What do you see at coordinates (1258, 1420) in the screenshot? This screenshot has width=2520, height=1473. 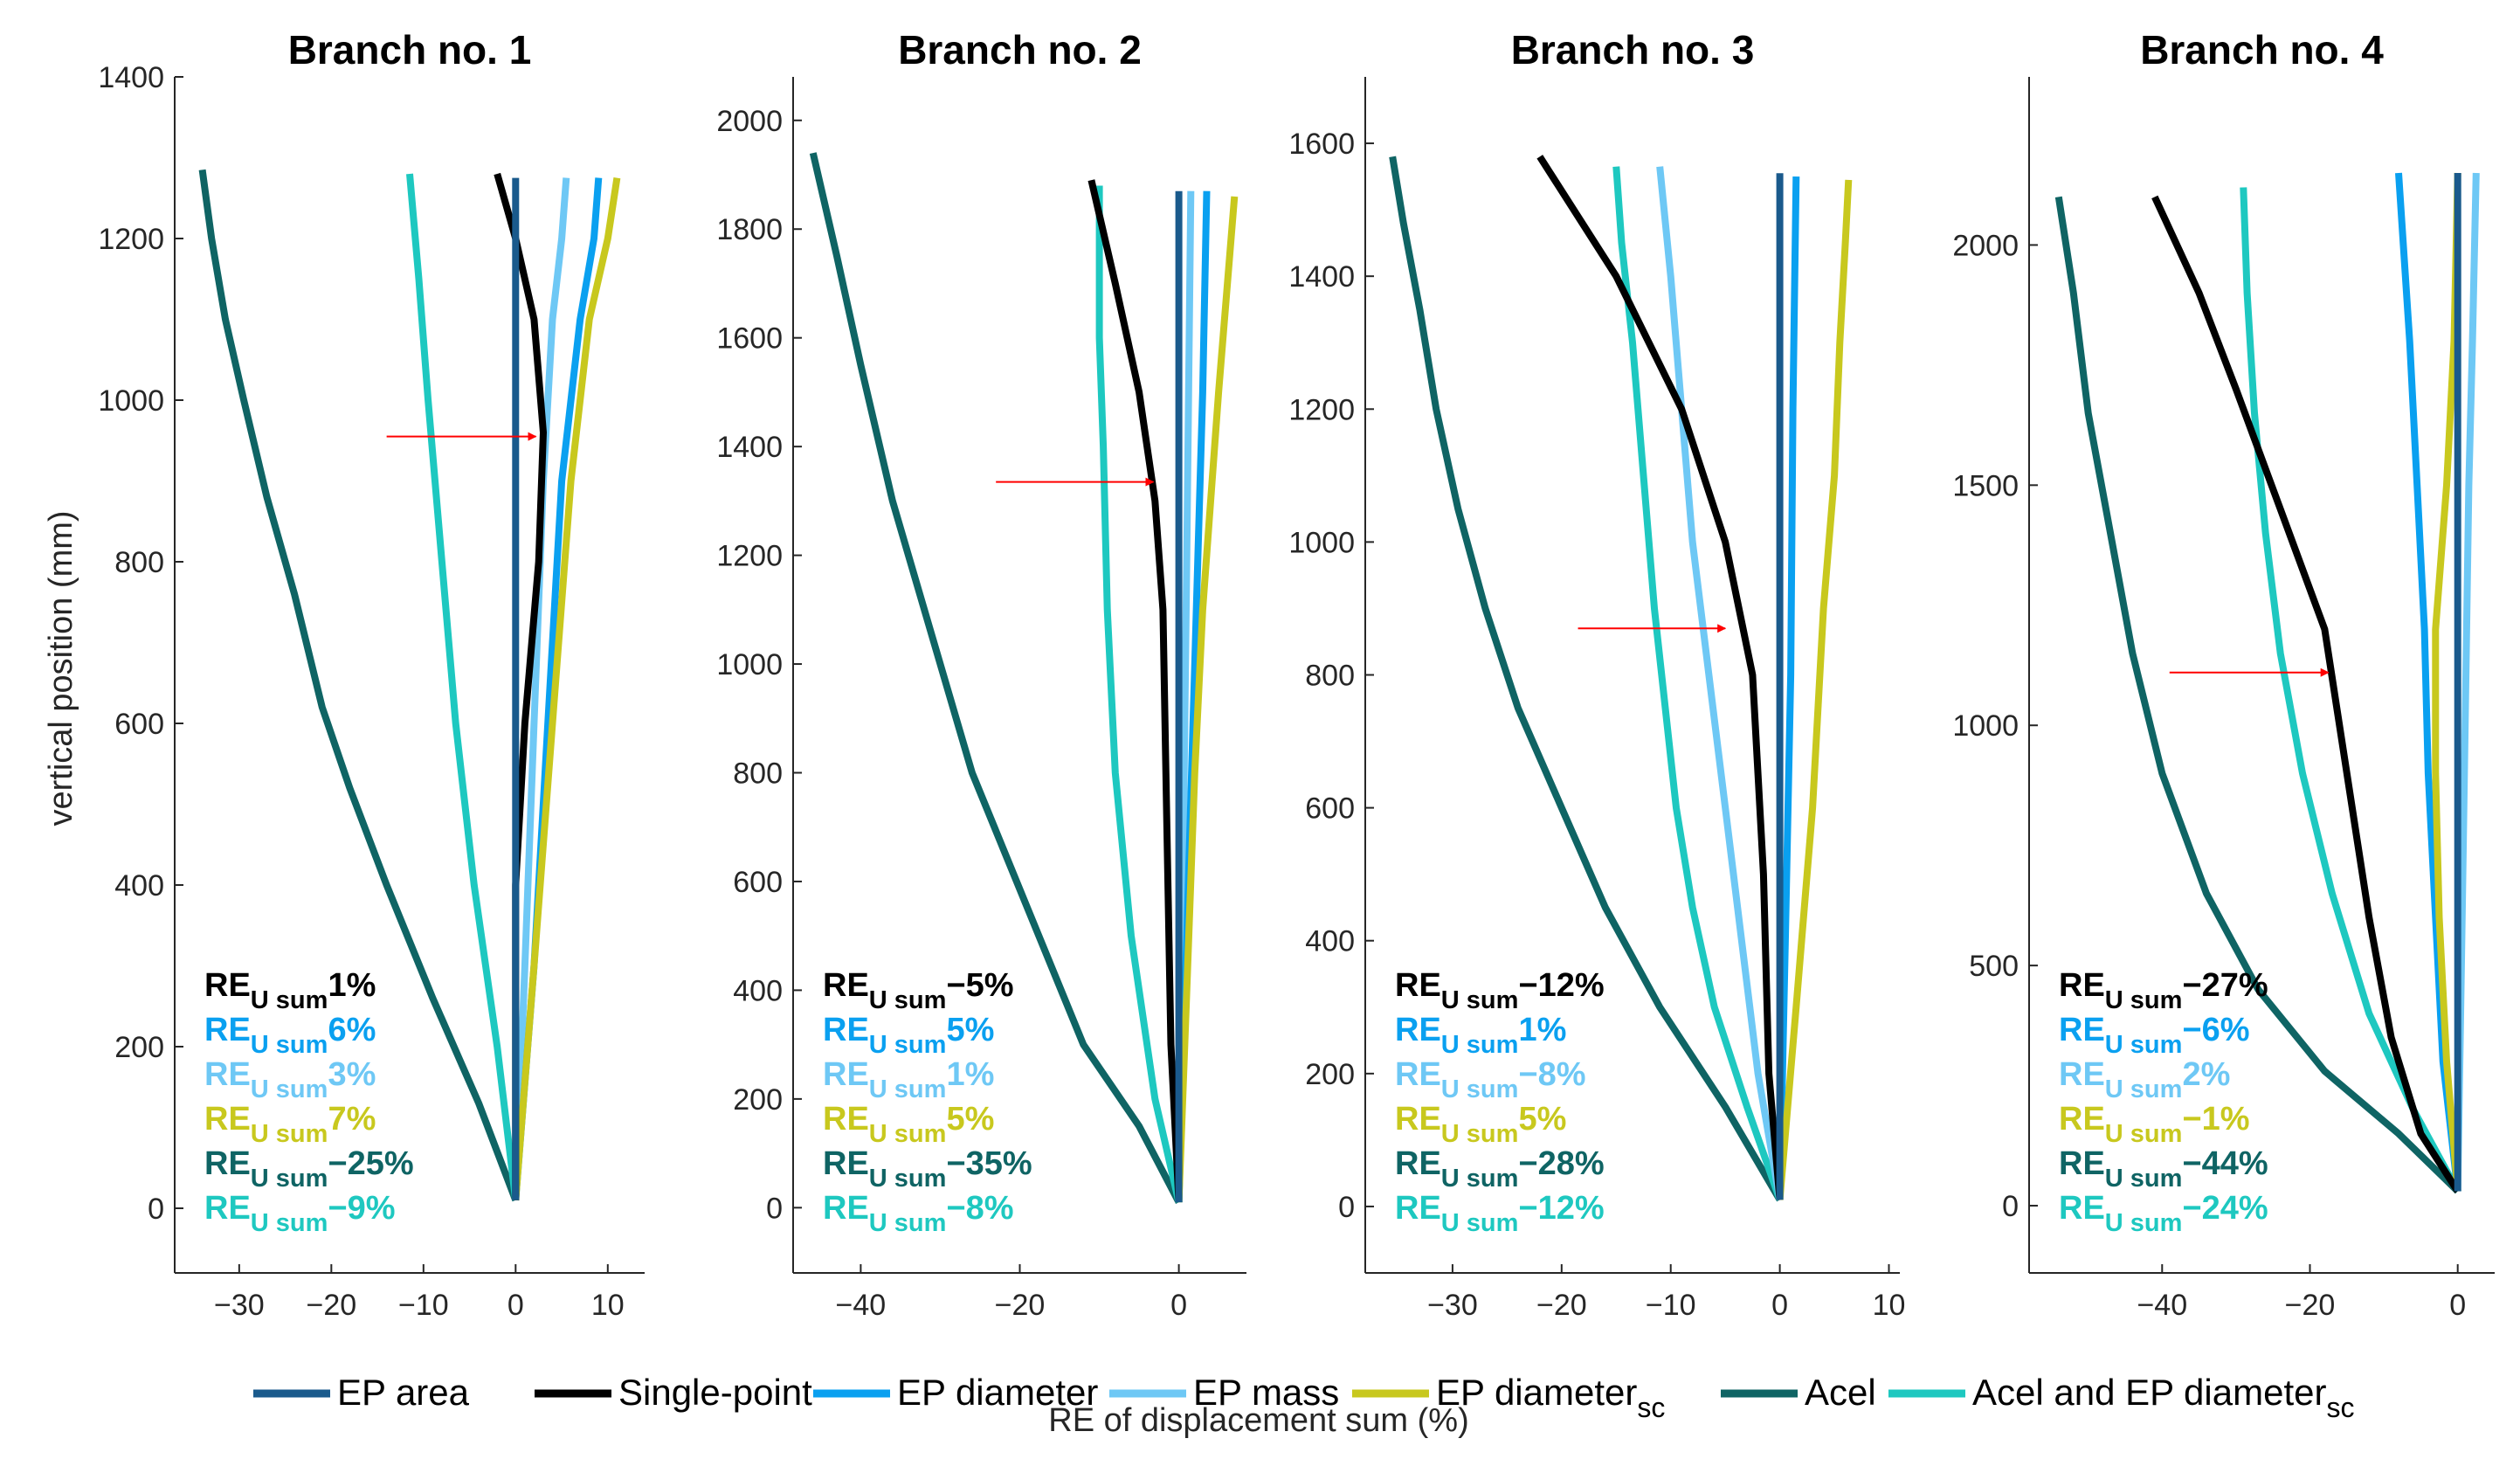 I see `x-axis-label: RE of displacement sum (%)` at bounding box center [1258, 1420].